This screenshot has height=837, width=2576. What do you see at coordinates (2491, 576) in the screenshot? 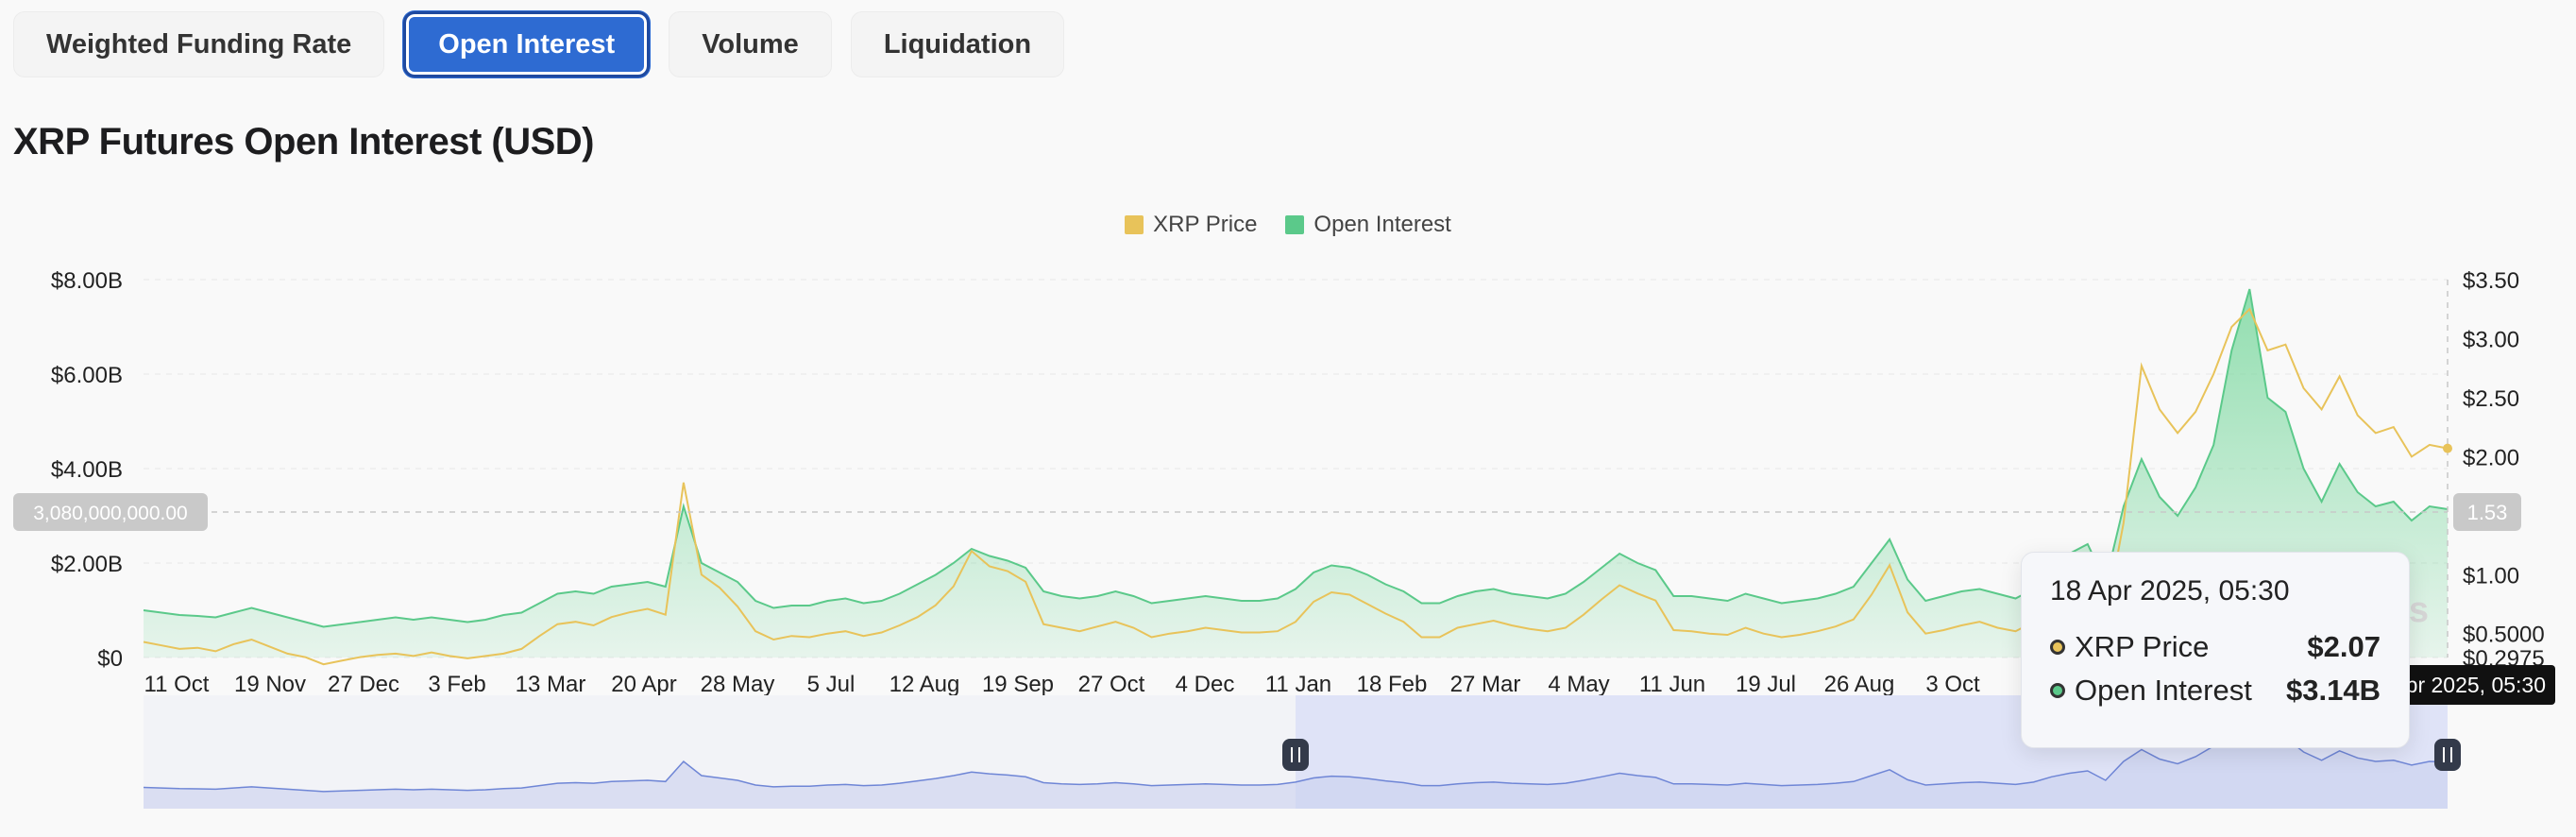
I see `y-right-tick-label: $1.00` at bounding box center [2491, 576].